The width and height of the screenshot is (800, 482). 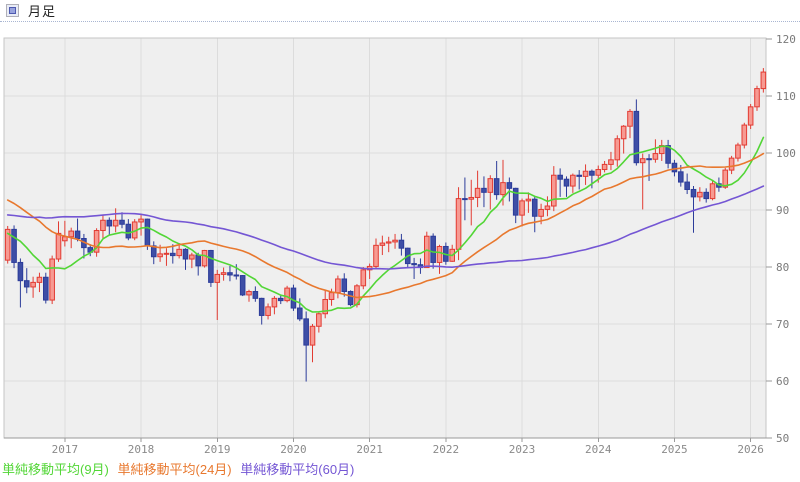 What do you see at coordinates (782, 324) in the screenshot?
I see `svg-text: 70` at bounding box center [782, 324].